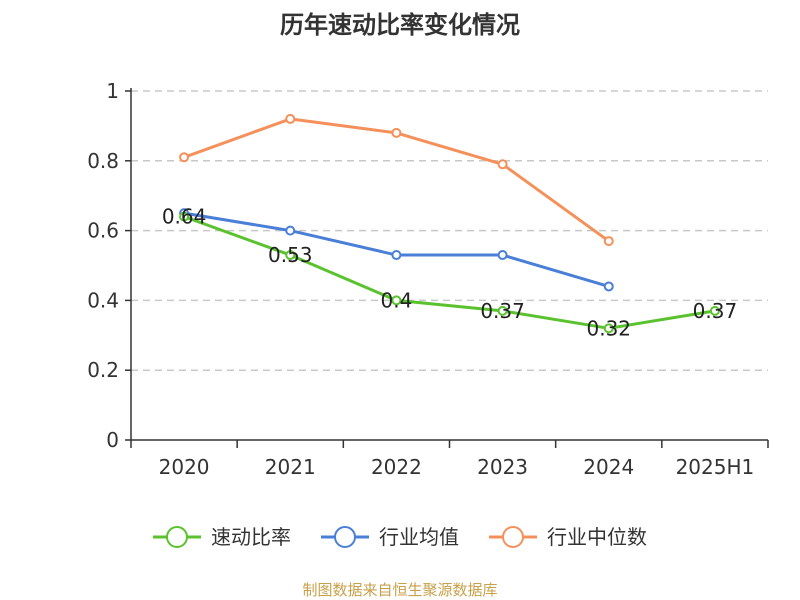 The width and height of the screenshot is (800, 600). Describe the element at coordinates (715, 467) in the screenshot. I see `x-tick-label: 2025H1` at that location.